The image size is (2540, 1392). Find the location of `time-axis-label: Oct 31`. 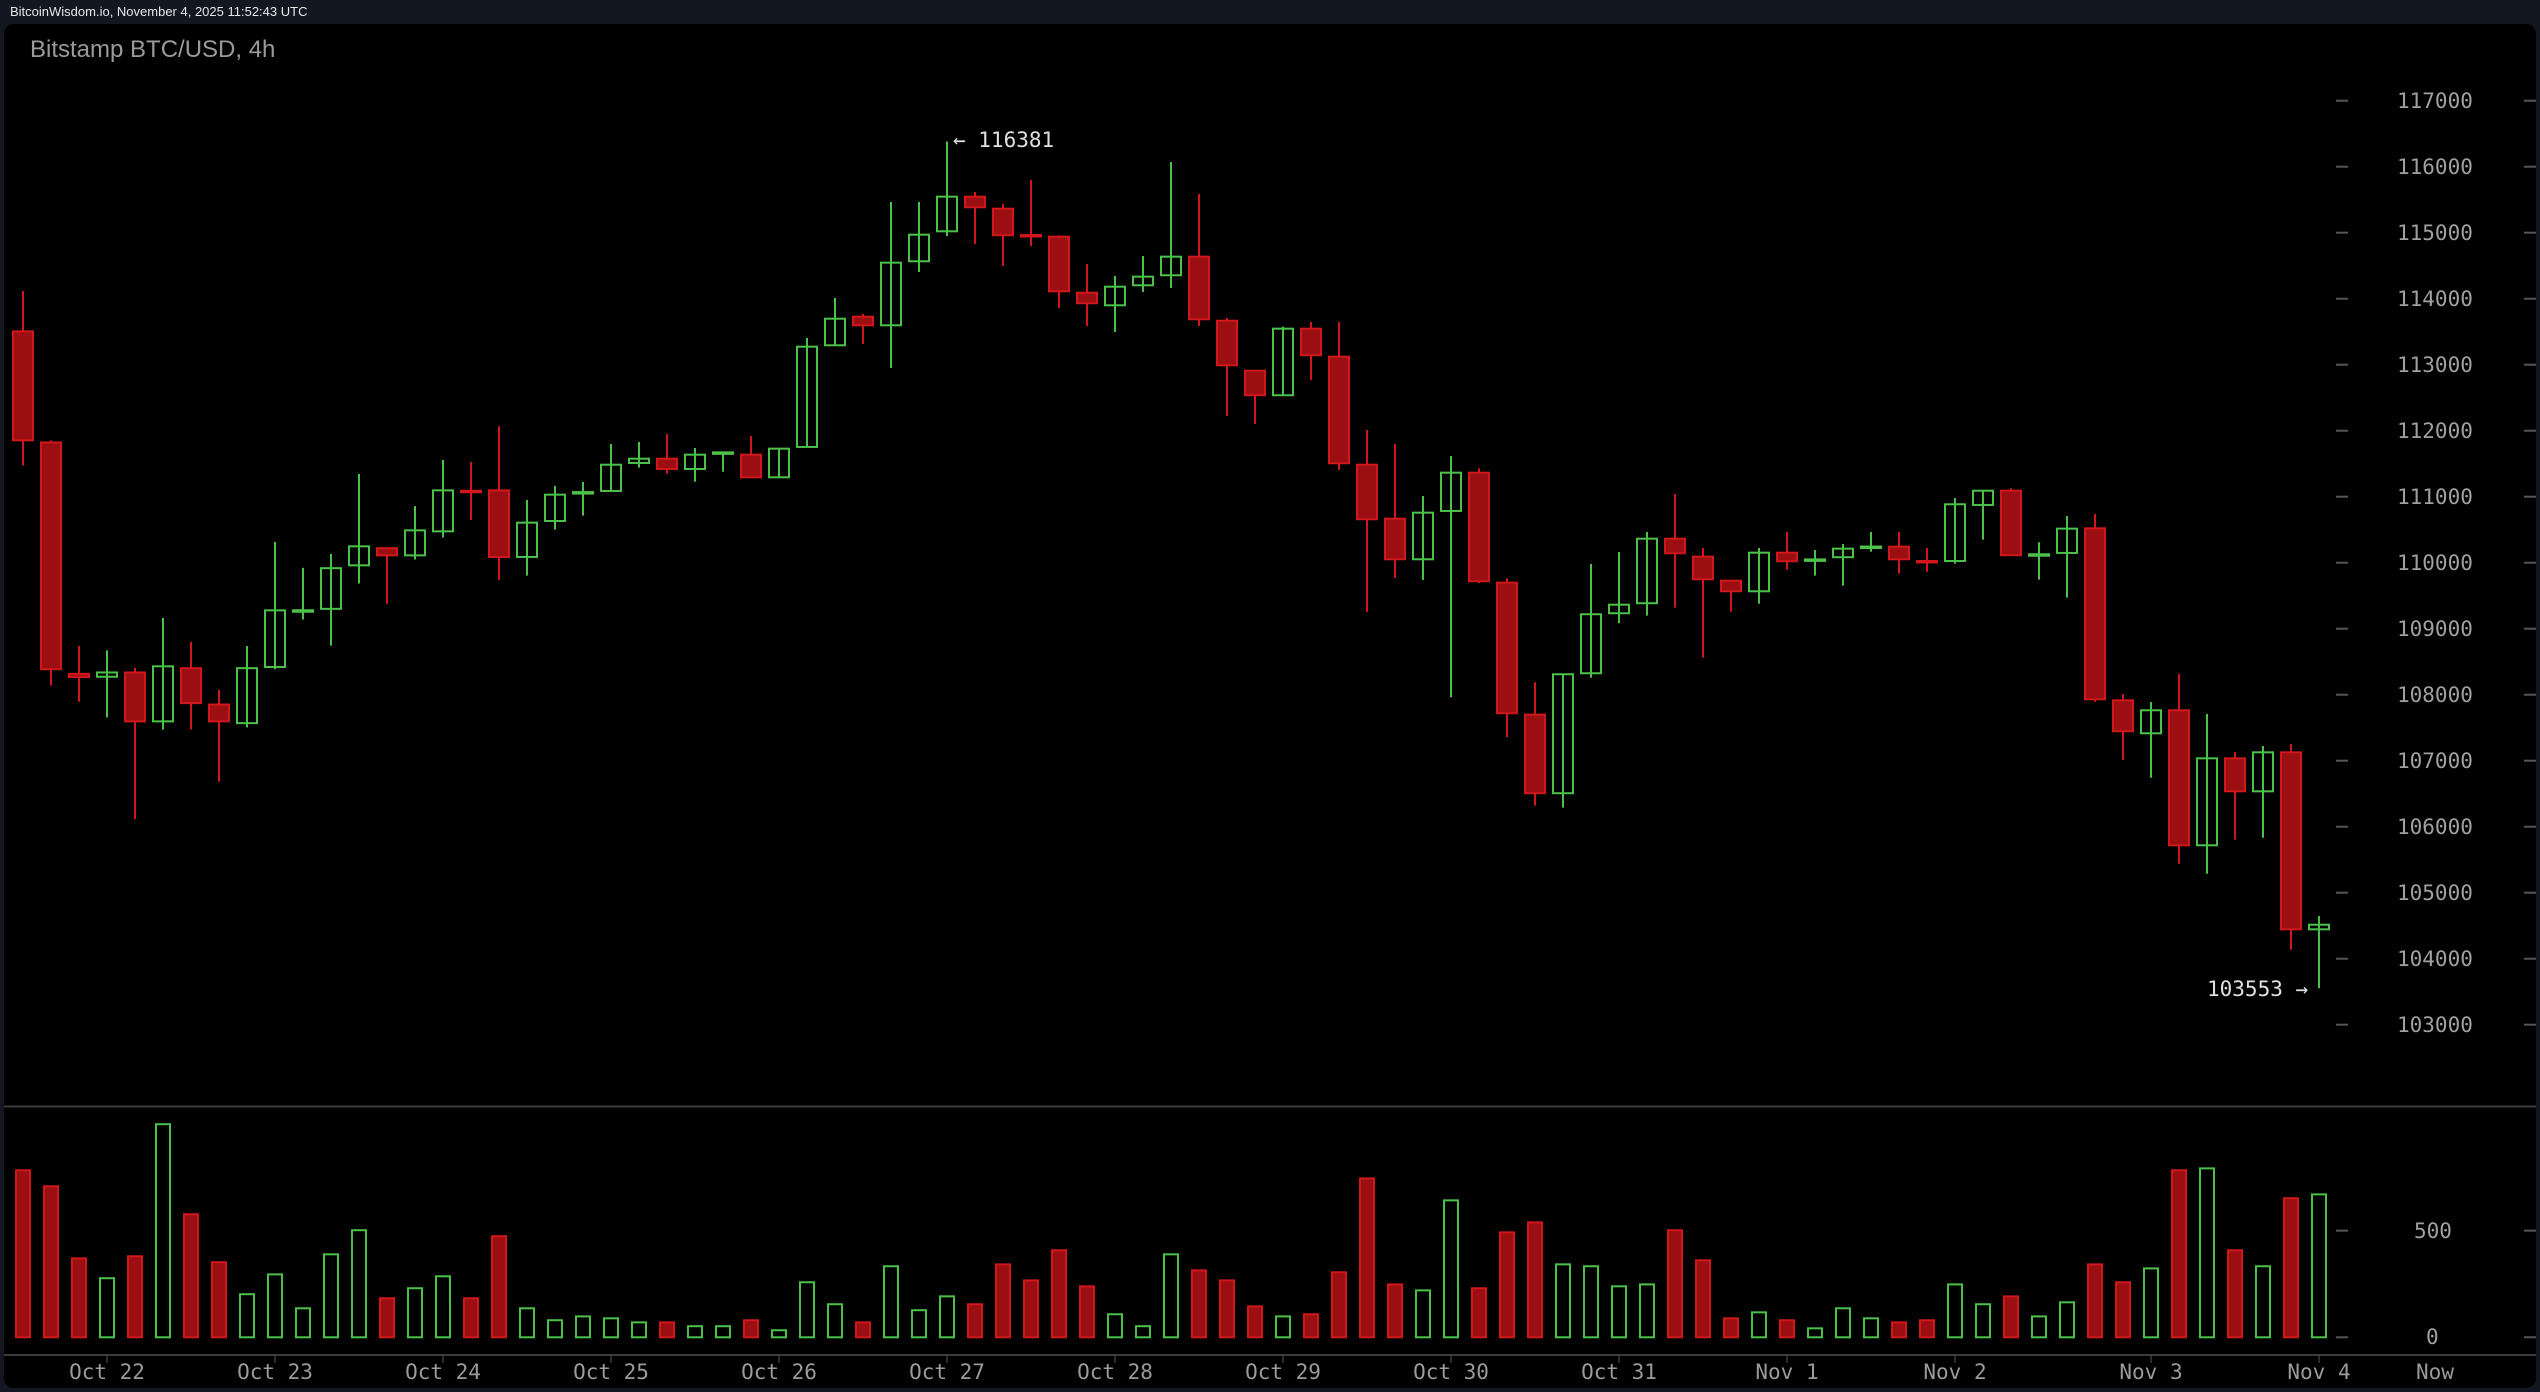

time-axis-label: Oct 31 is located at coordinates (1619, 1372).